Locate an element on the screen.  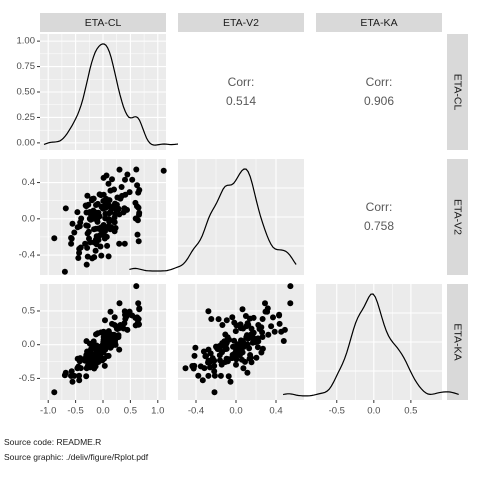
panel-r1-c3 is located at coordinates (379, 92).